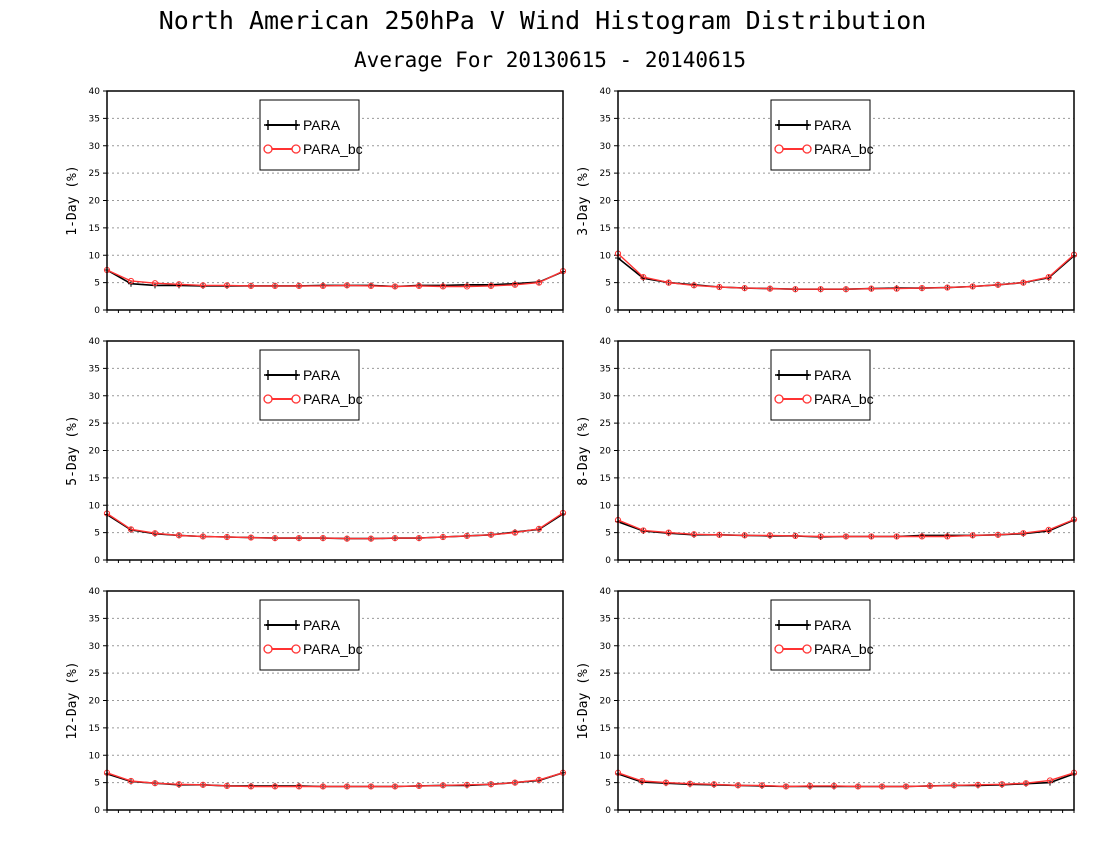 The width and height of the screenshot is (1100, 850). Describe the element at coordinates (72, 450) in the screenshot. I see `y-axis-label: 5-Day (%)` at that location.